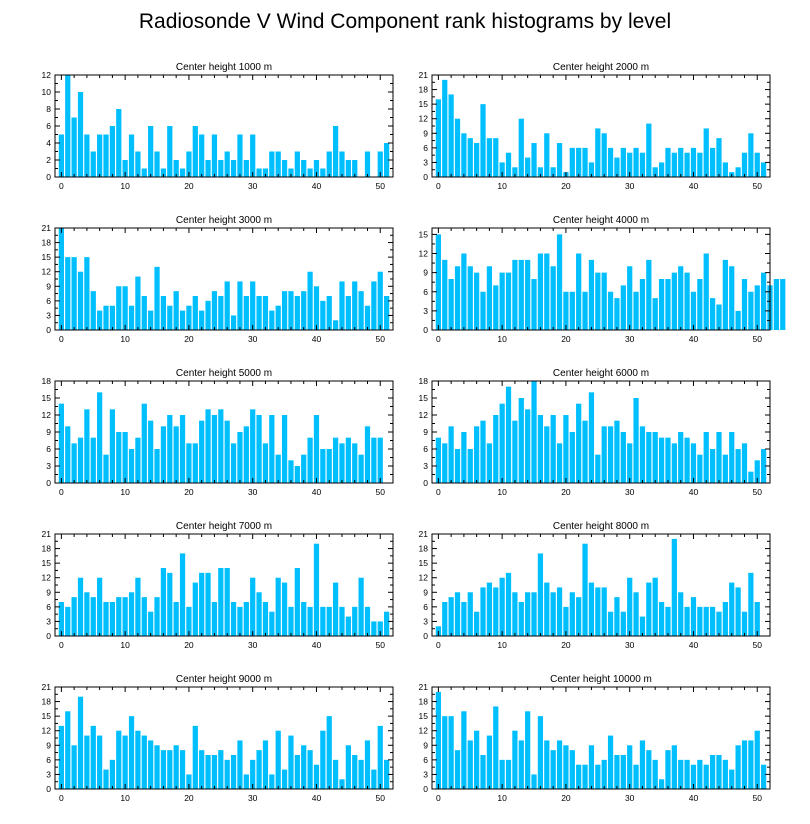 This screenshot has width=810, height=824. I want to click on panel-4: Center height 4000 m 0 3 6 9 12 15 0 10 20 30 40 50, so click(602, 279).